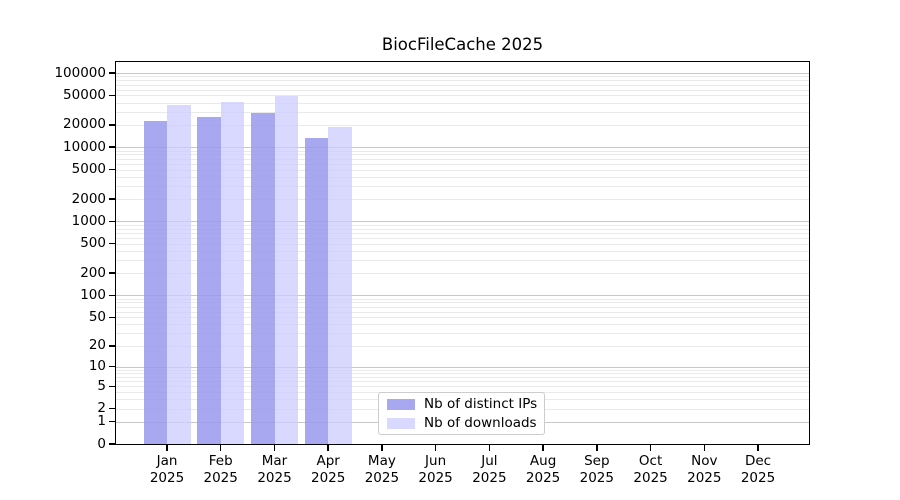  What do you see at coordinates (263, 278) in the screenshot?
I see `bar-distinct-ips-mar-2025` at bounding box center [263, 278].